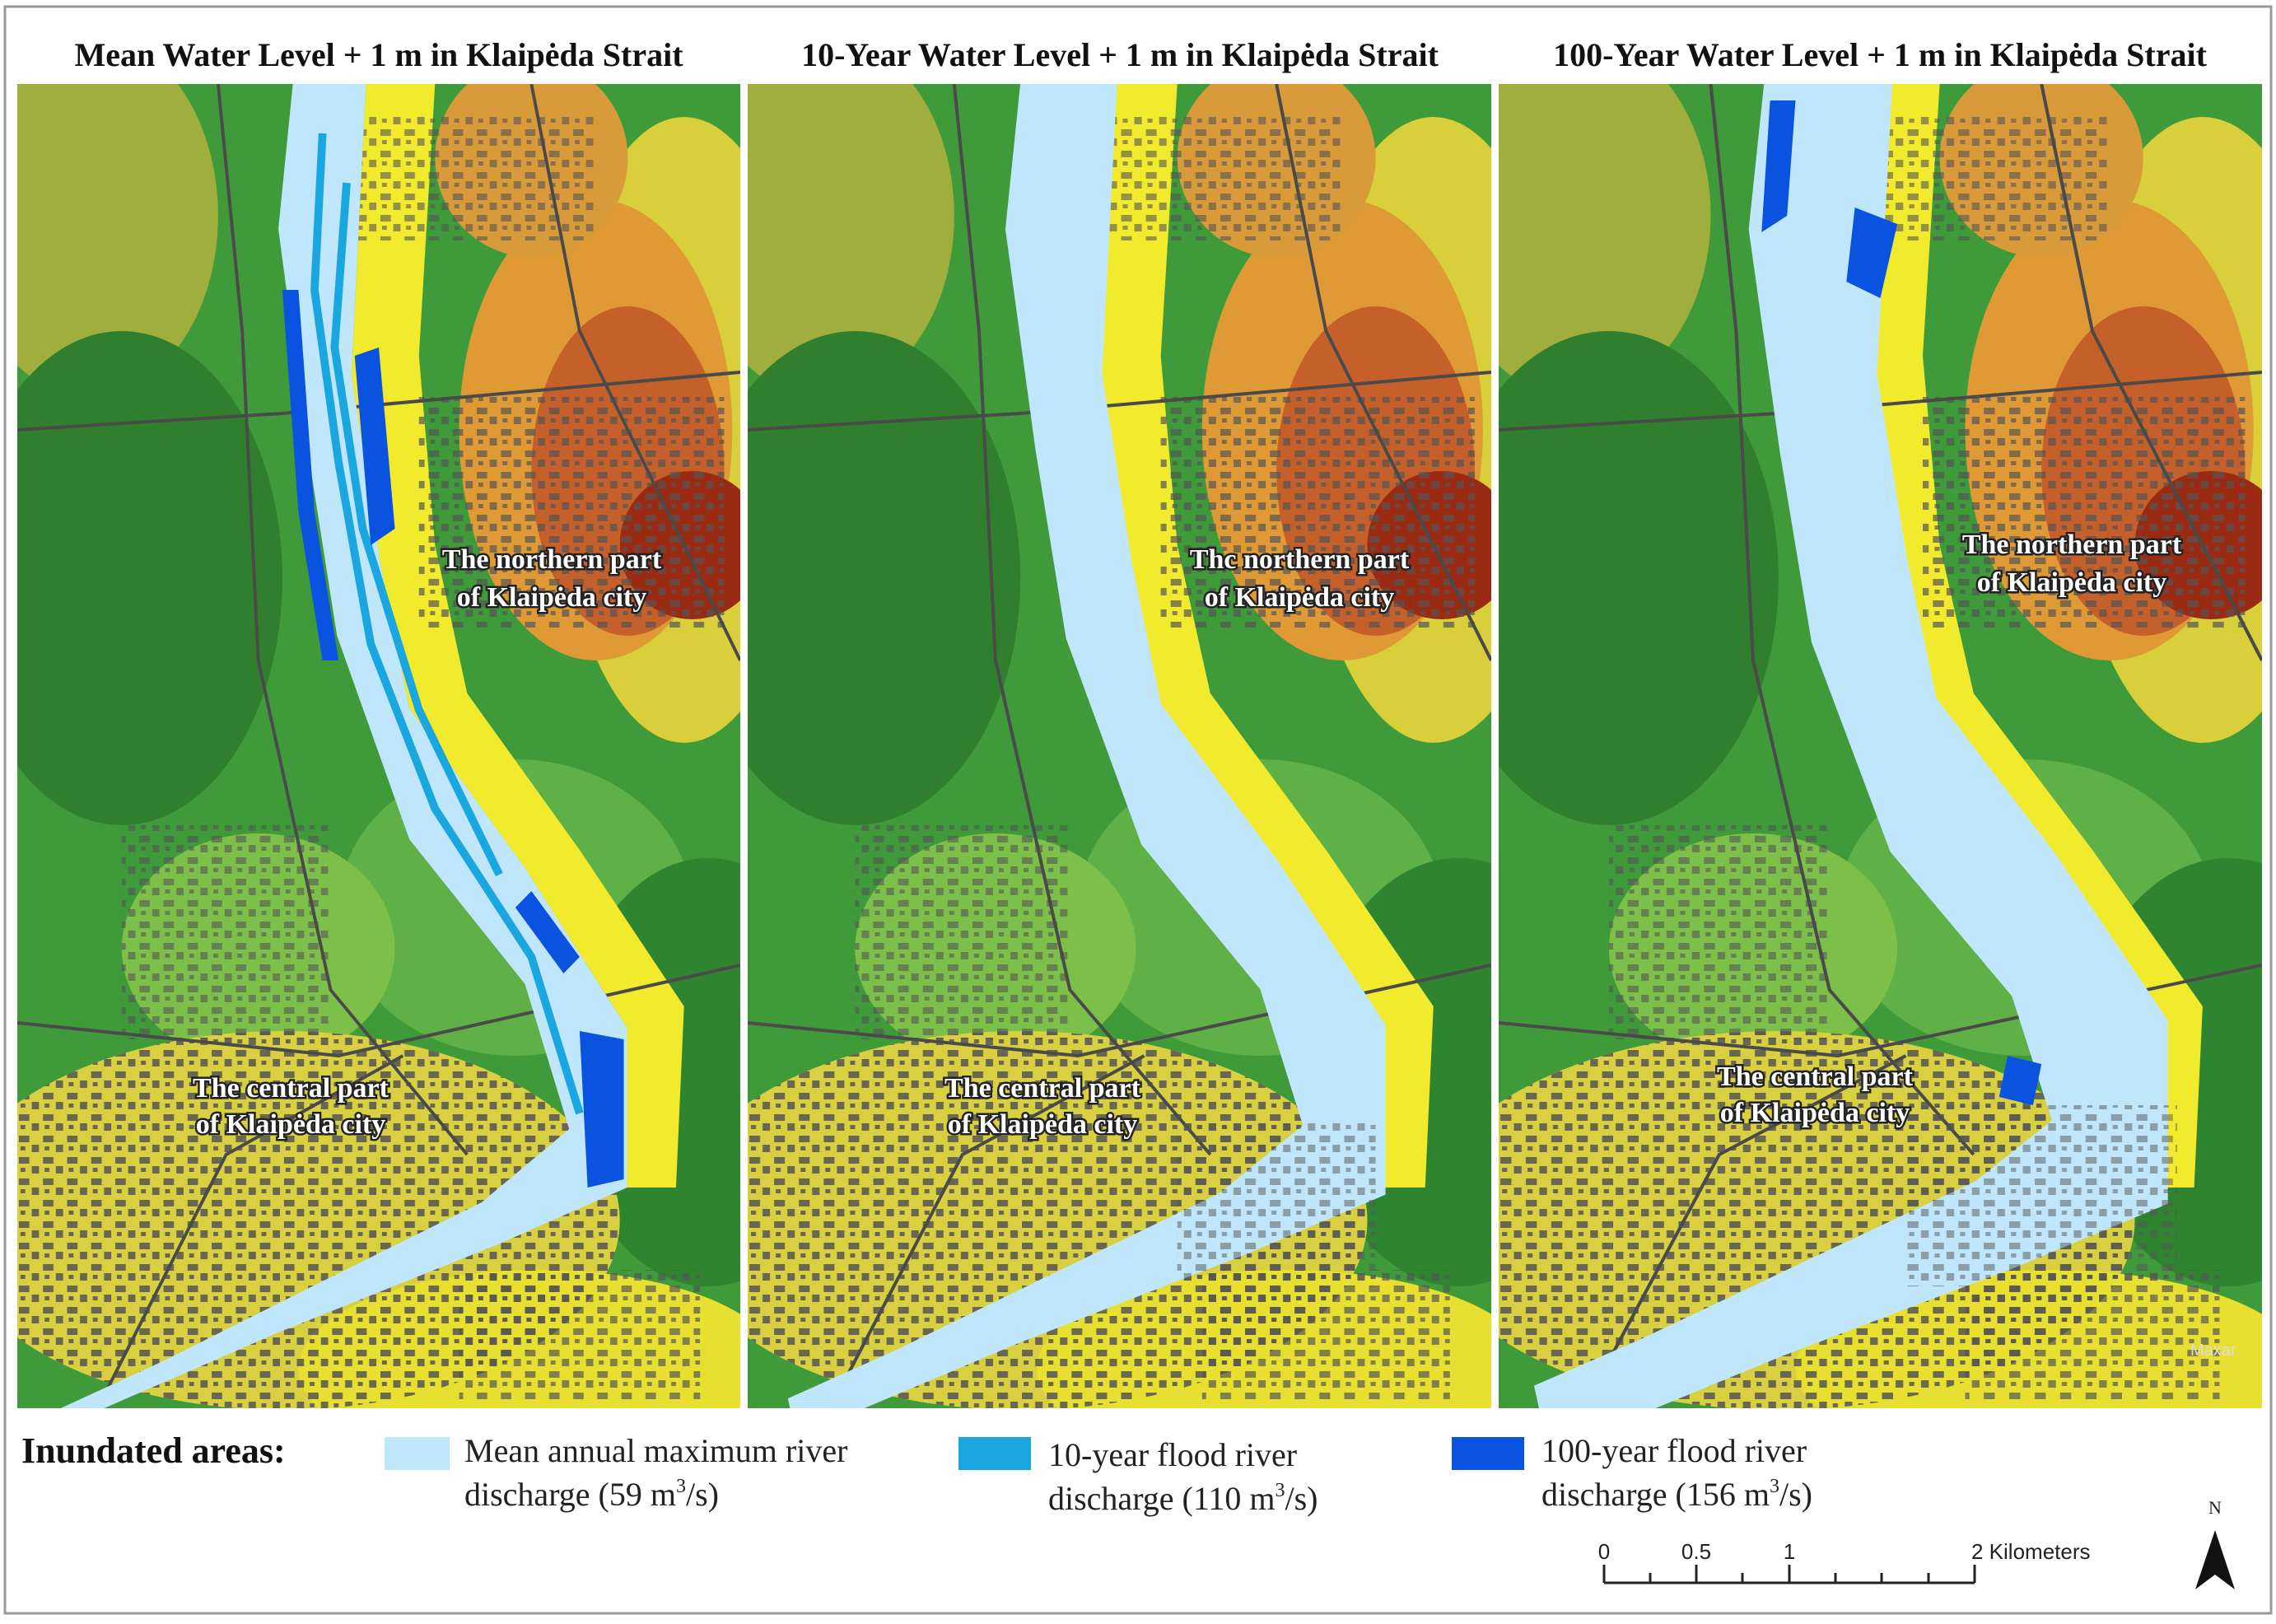 This screenshot has width=2276, height=1624. Describe the element at coordinates (1604, 1551) in the screenshot. I see `scale-label: 0` at that location.